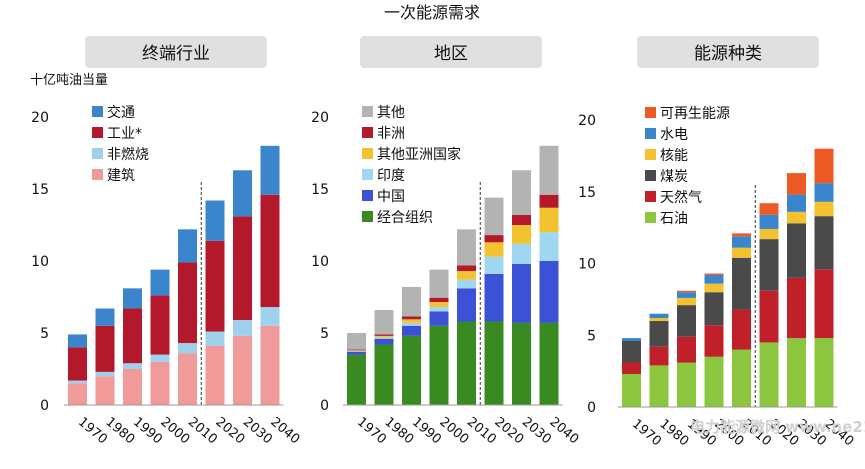  What do you see at coordinates (777, 427) in the screenshot?
I see `watermark: 电力能源微网 www.ne21.com` at bounding box center [777, 427].